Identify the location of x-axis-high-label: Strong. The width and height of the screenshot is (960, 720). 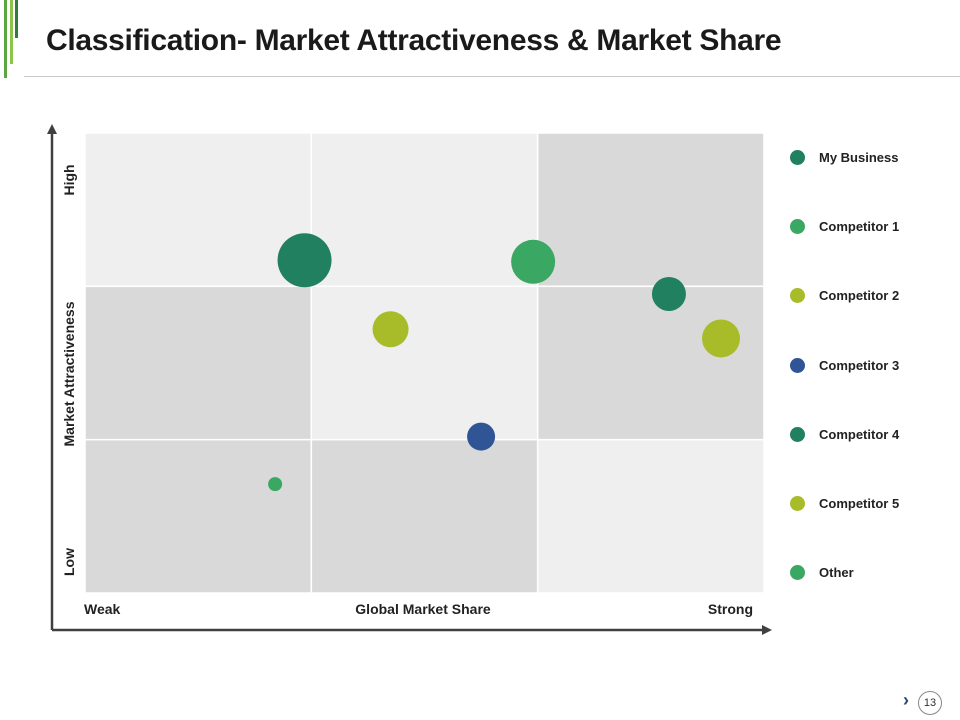
(730, 609).